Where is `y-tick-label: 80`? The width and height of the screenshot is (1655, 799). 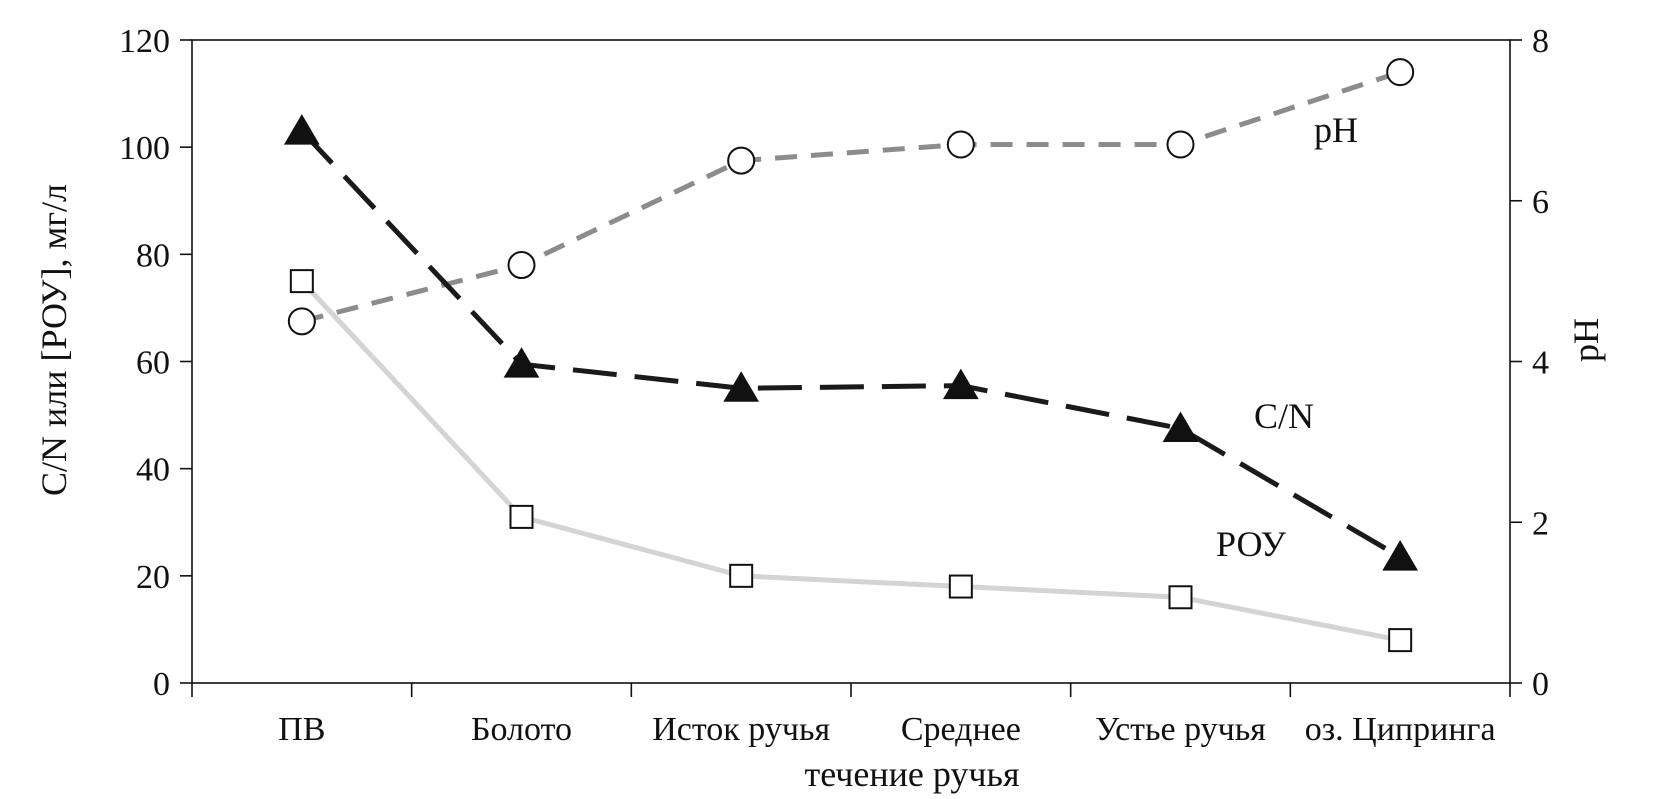
y-tick-label: 80 is located at coordinates (153, 255).